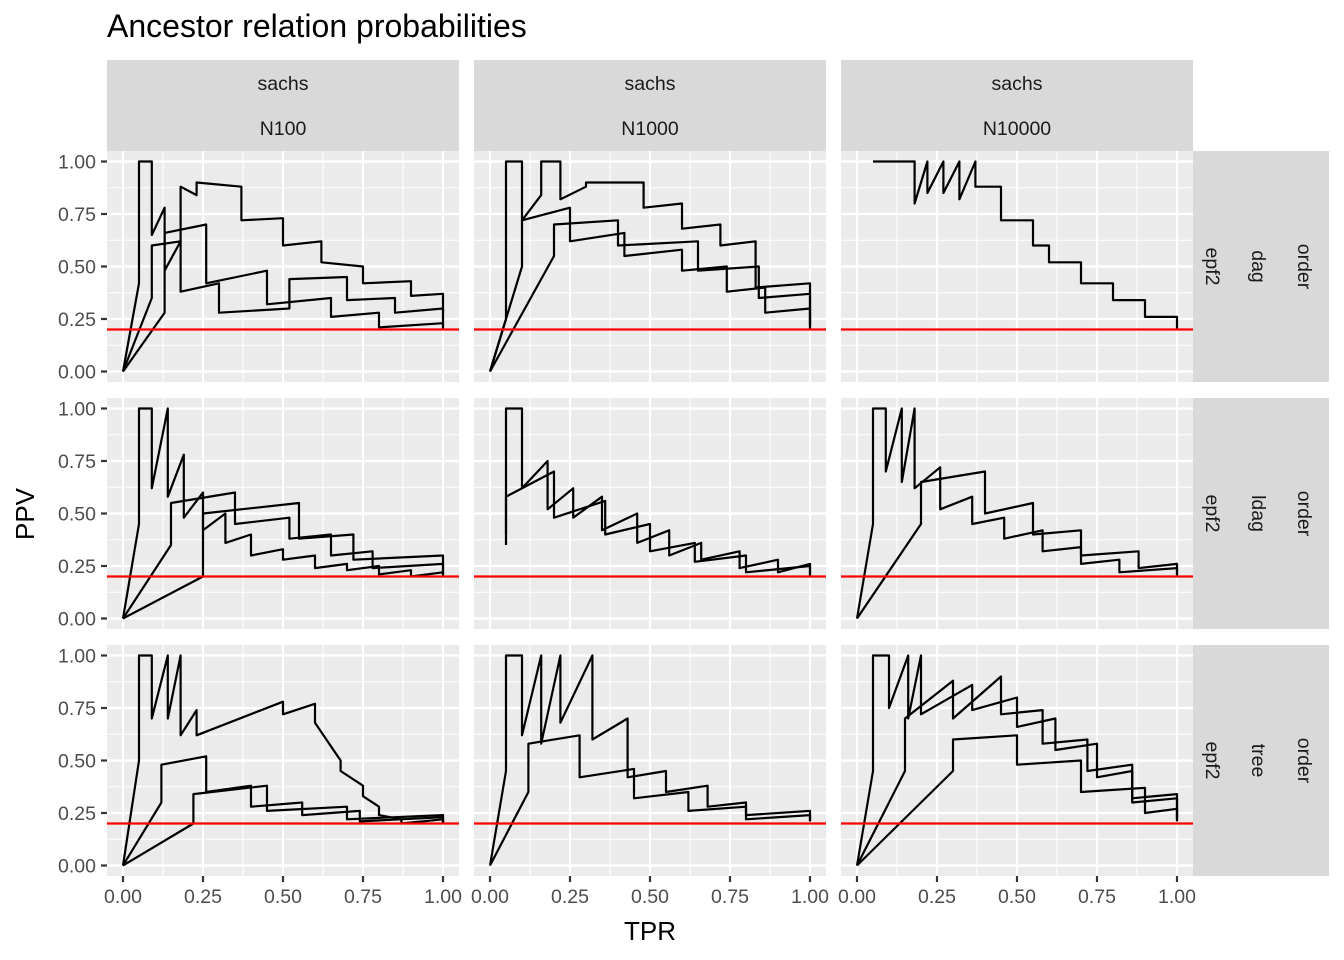 The width and height of the screenshot is (1344, 960). I want to click on column-strip-2: sachs N10000, so click(1017, 105).